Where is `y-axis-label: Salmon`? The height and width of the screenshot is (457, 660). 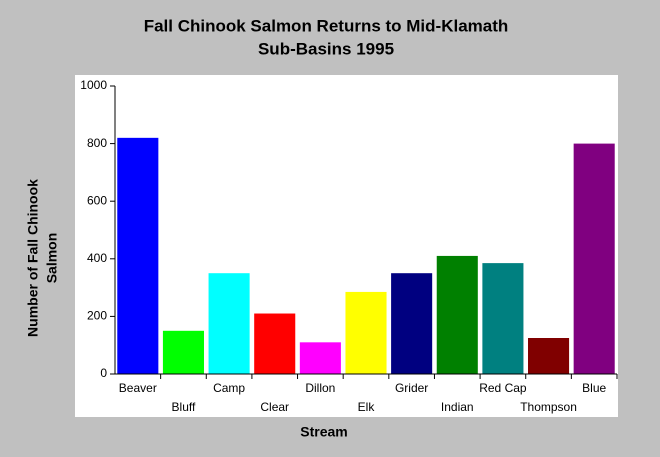 y-axis-label: Salmon is located at coordinates (52, 258).